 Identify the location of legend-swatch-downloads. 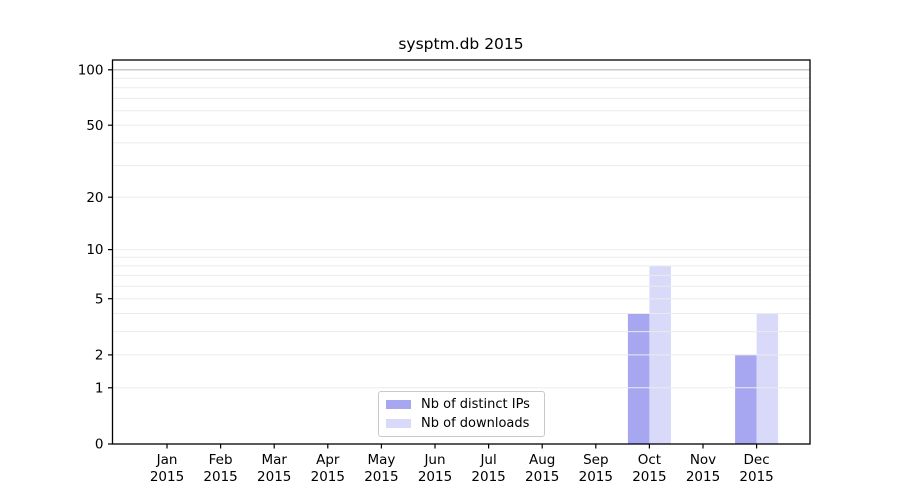
(398, 423).